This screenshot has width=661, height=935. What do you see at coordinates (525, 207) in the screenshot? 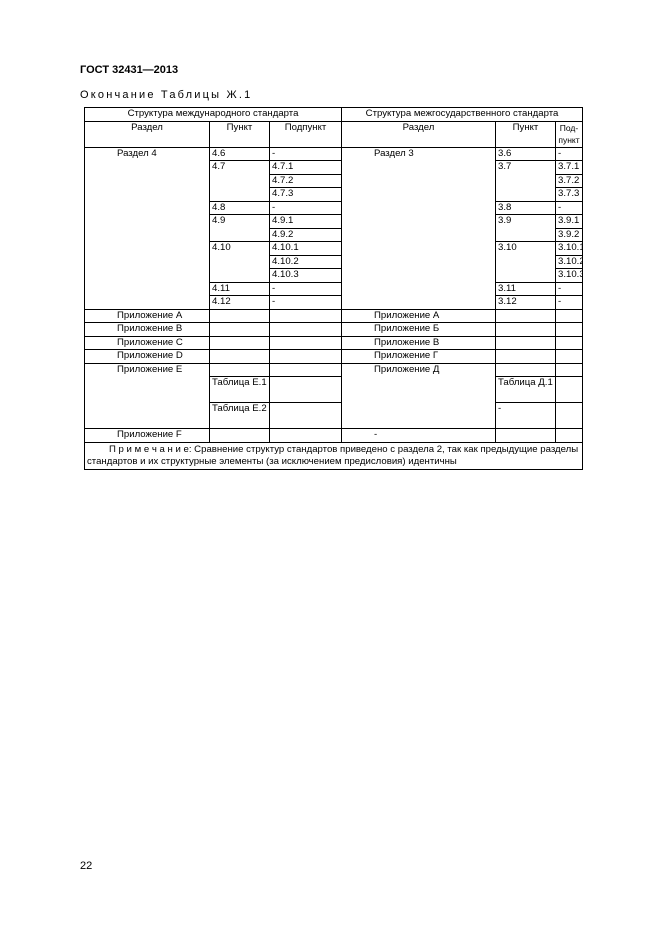
I see `iso-clause-cell: 3.8` at bounding box center [525, 207].